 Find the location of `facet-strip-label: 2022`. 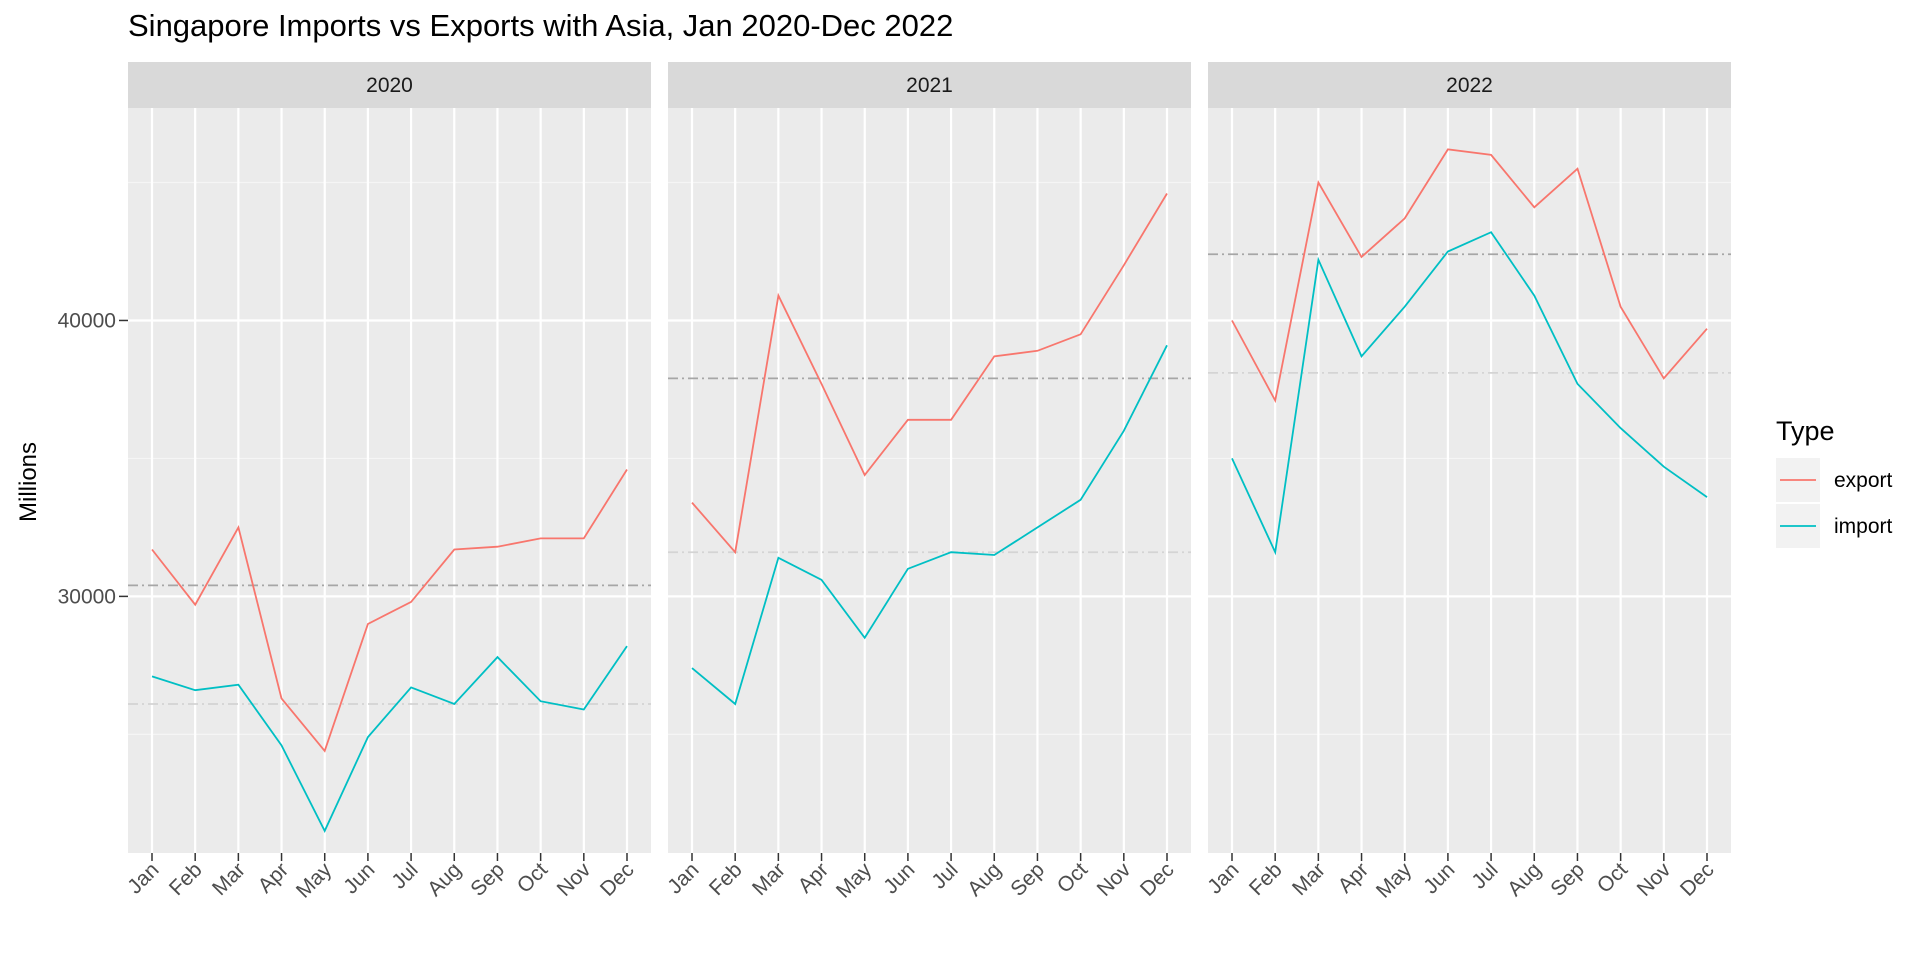

facet-strip-label: 2022 is located at coordinates (1469, 85).